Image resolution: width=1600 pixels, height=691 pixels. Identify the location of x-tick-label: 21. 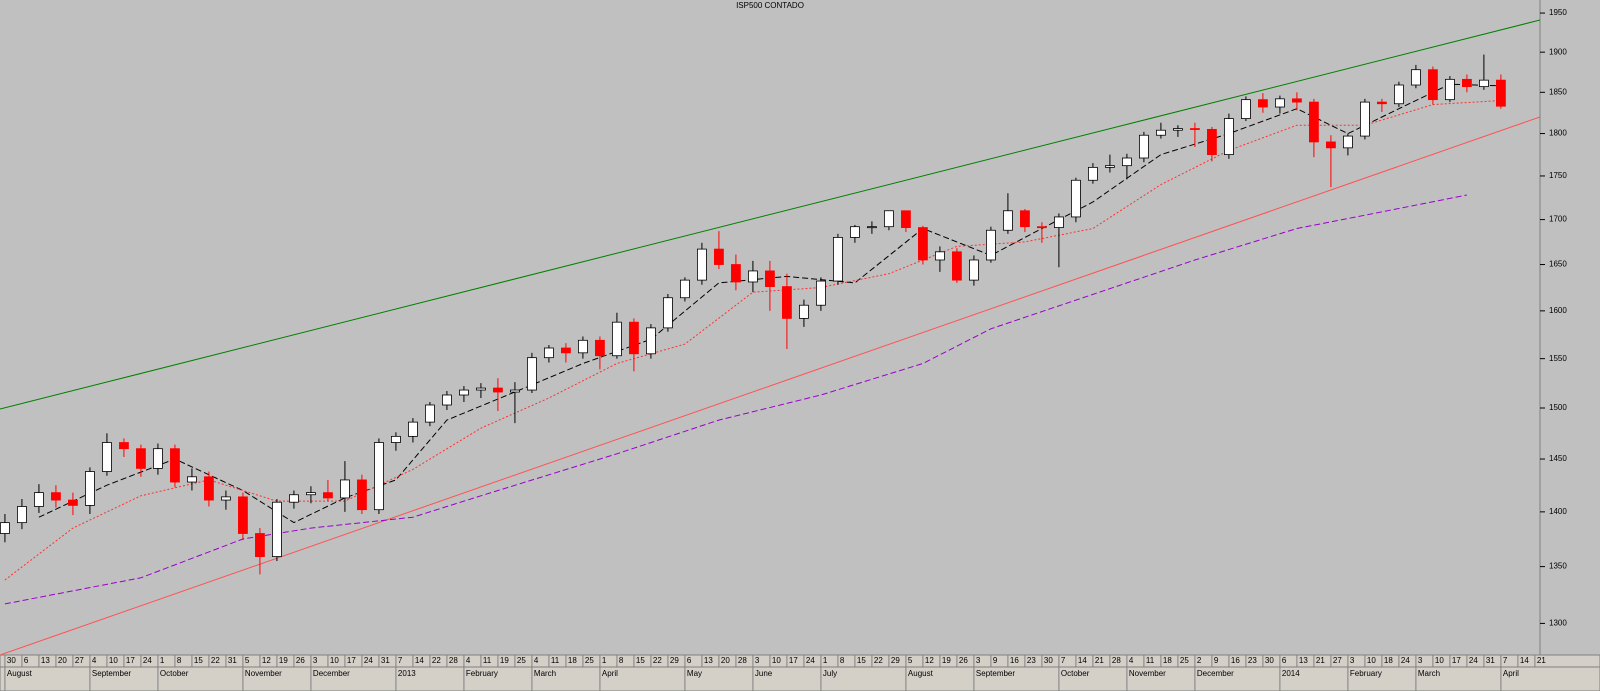
(1541, 660).